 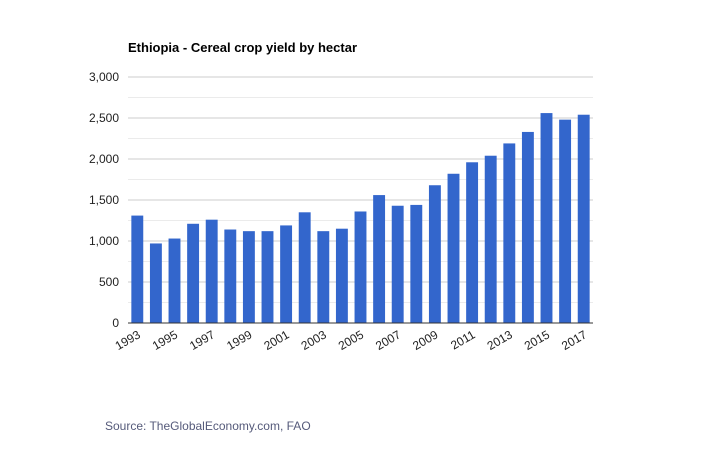 What do you see at coordinates (248, 277) in the screenshot?
I see `bar-1999` at bounding box center [248, 277].